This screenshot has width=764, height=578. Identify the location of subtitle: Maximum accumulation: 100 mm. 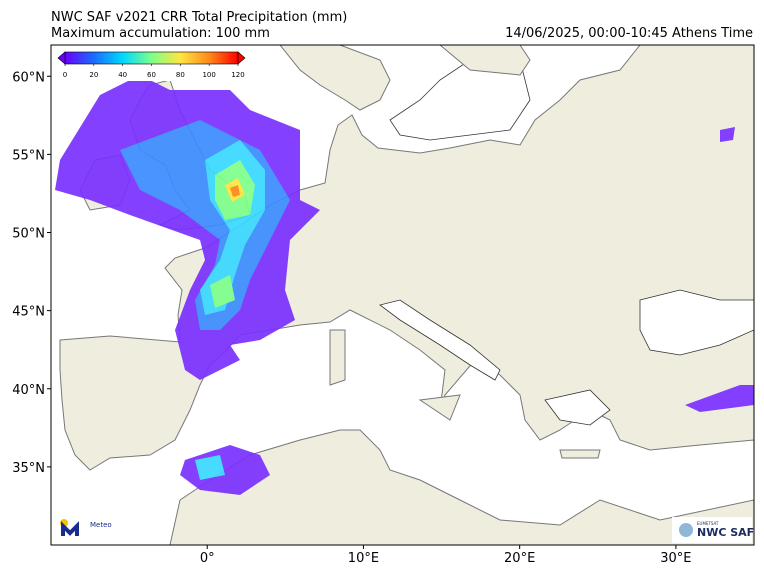
(160, 33).